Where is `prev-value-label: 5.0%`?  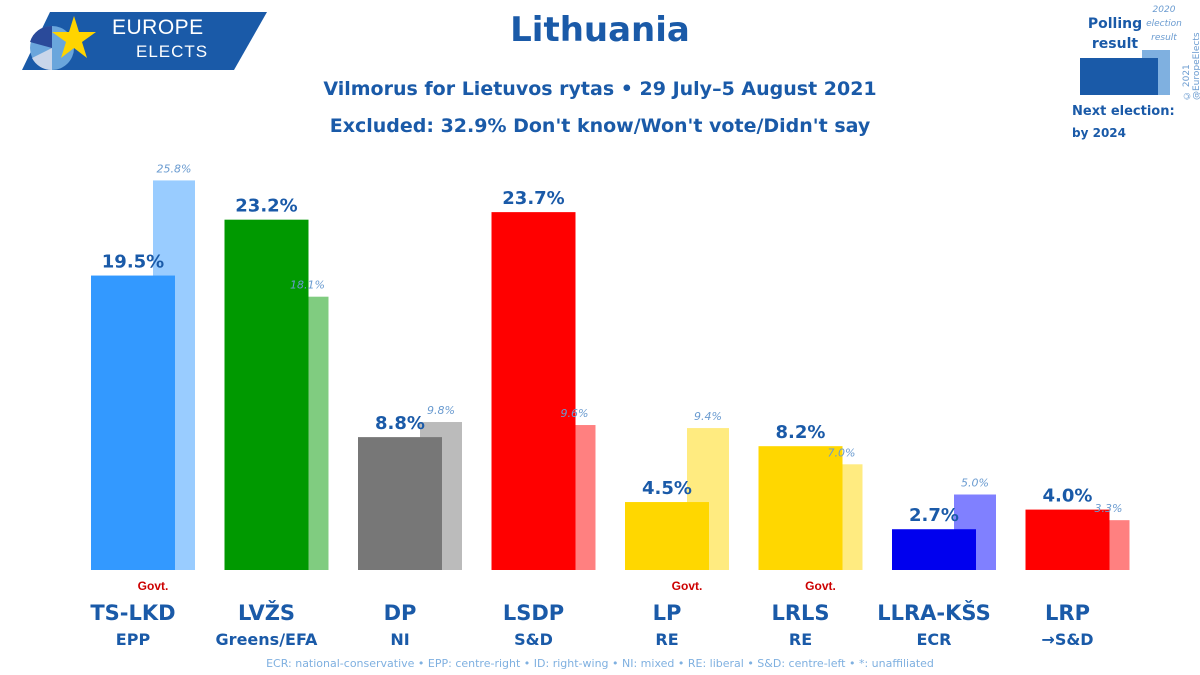 prev-value-label: 5.0% is located at coordinates (975, 483).